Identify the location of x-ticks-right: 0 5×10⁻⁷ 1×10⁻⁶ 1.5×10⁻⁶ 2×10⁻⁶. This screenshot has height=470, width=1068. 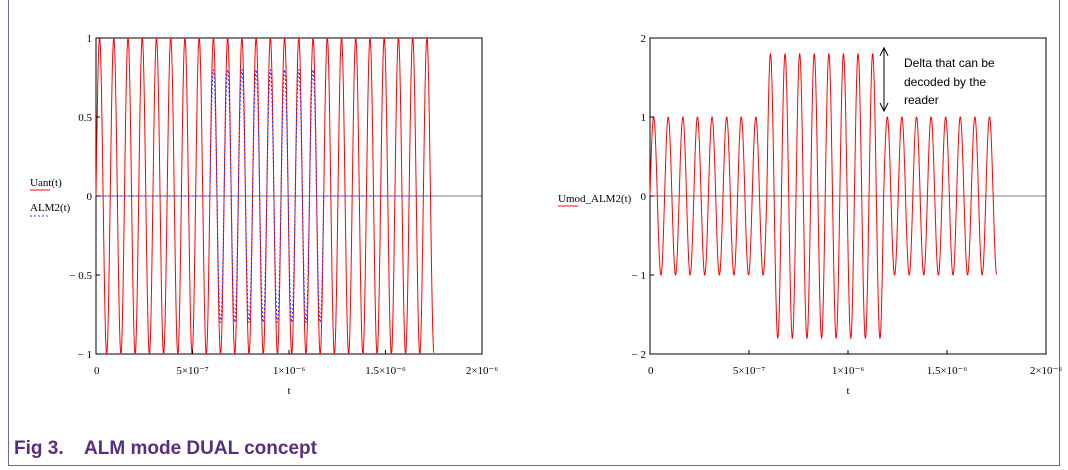
(855, 363).